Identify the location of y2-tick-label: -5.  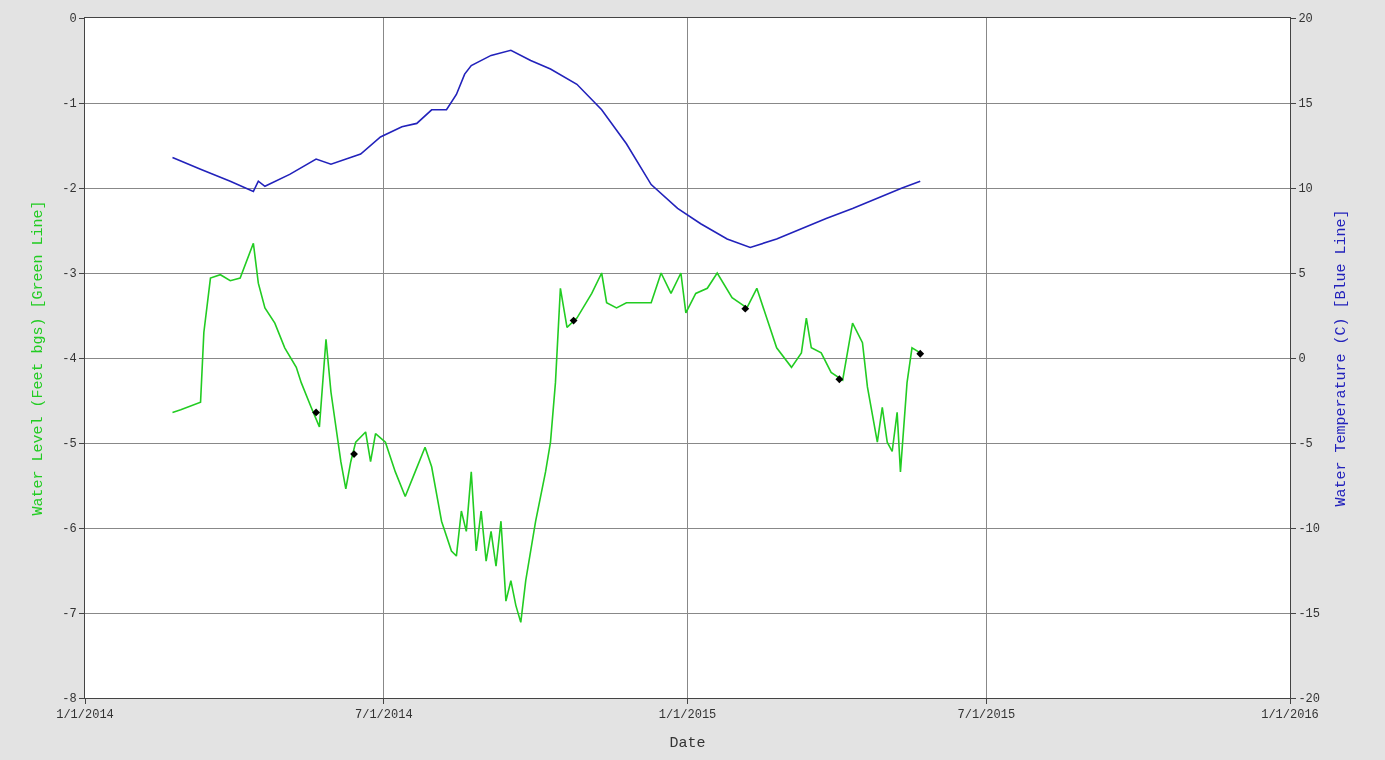
(1305, 444).